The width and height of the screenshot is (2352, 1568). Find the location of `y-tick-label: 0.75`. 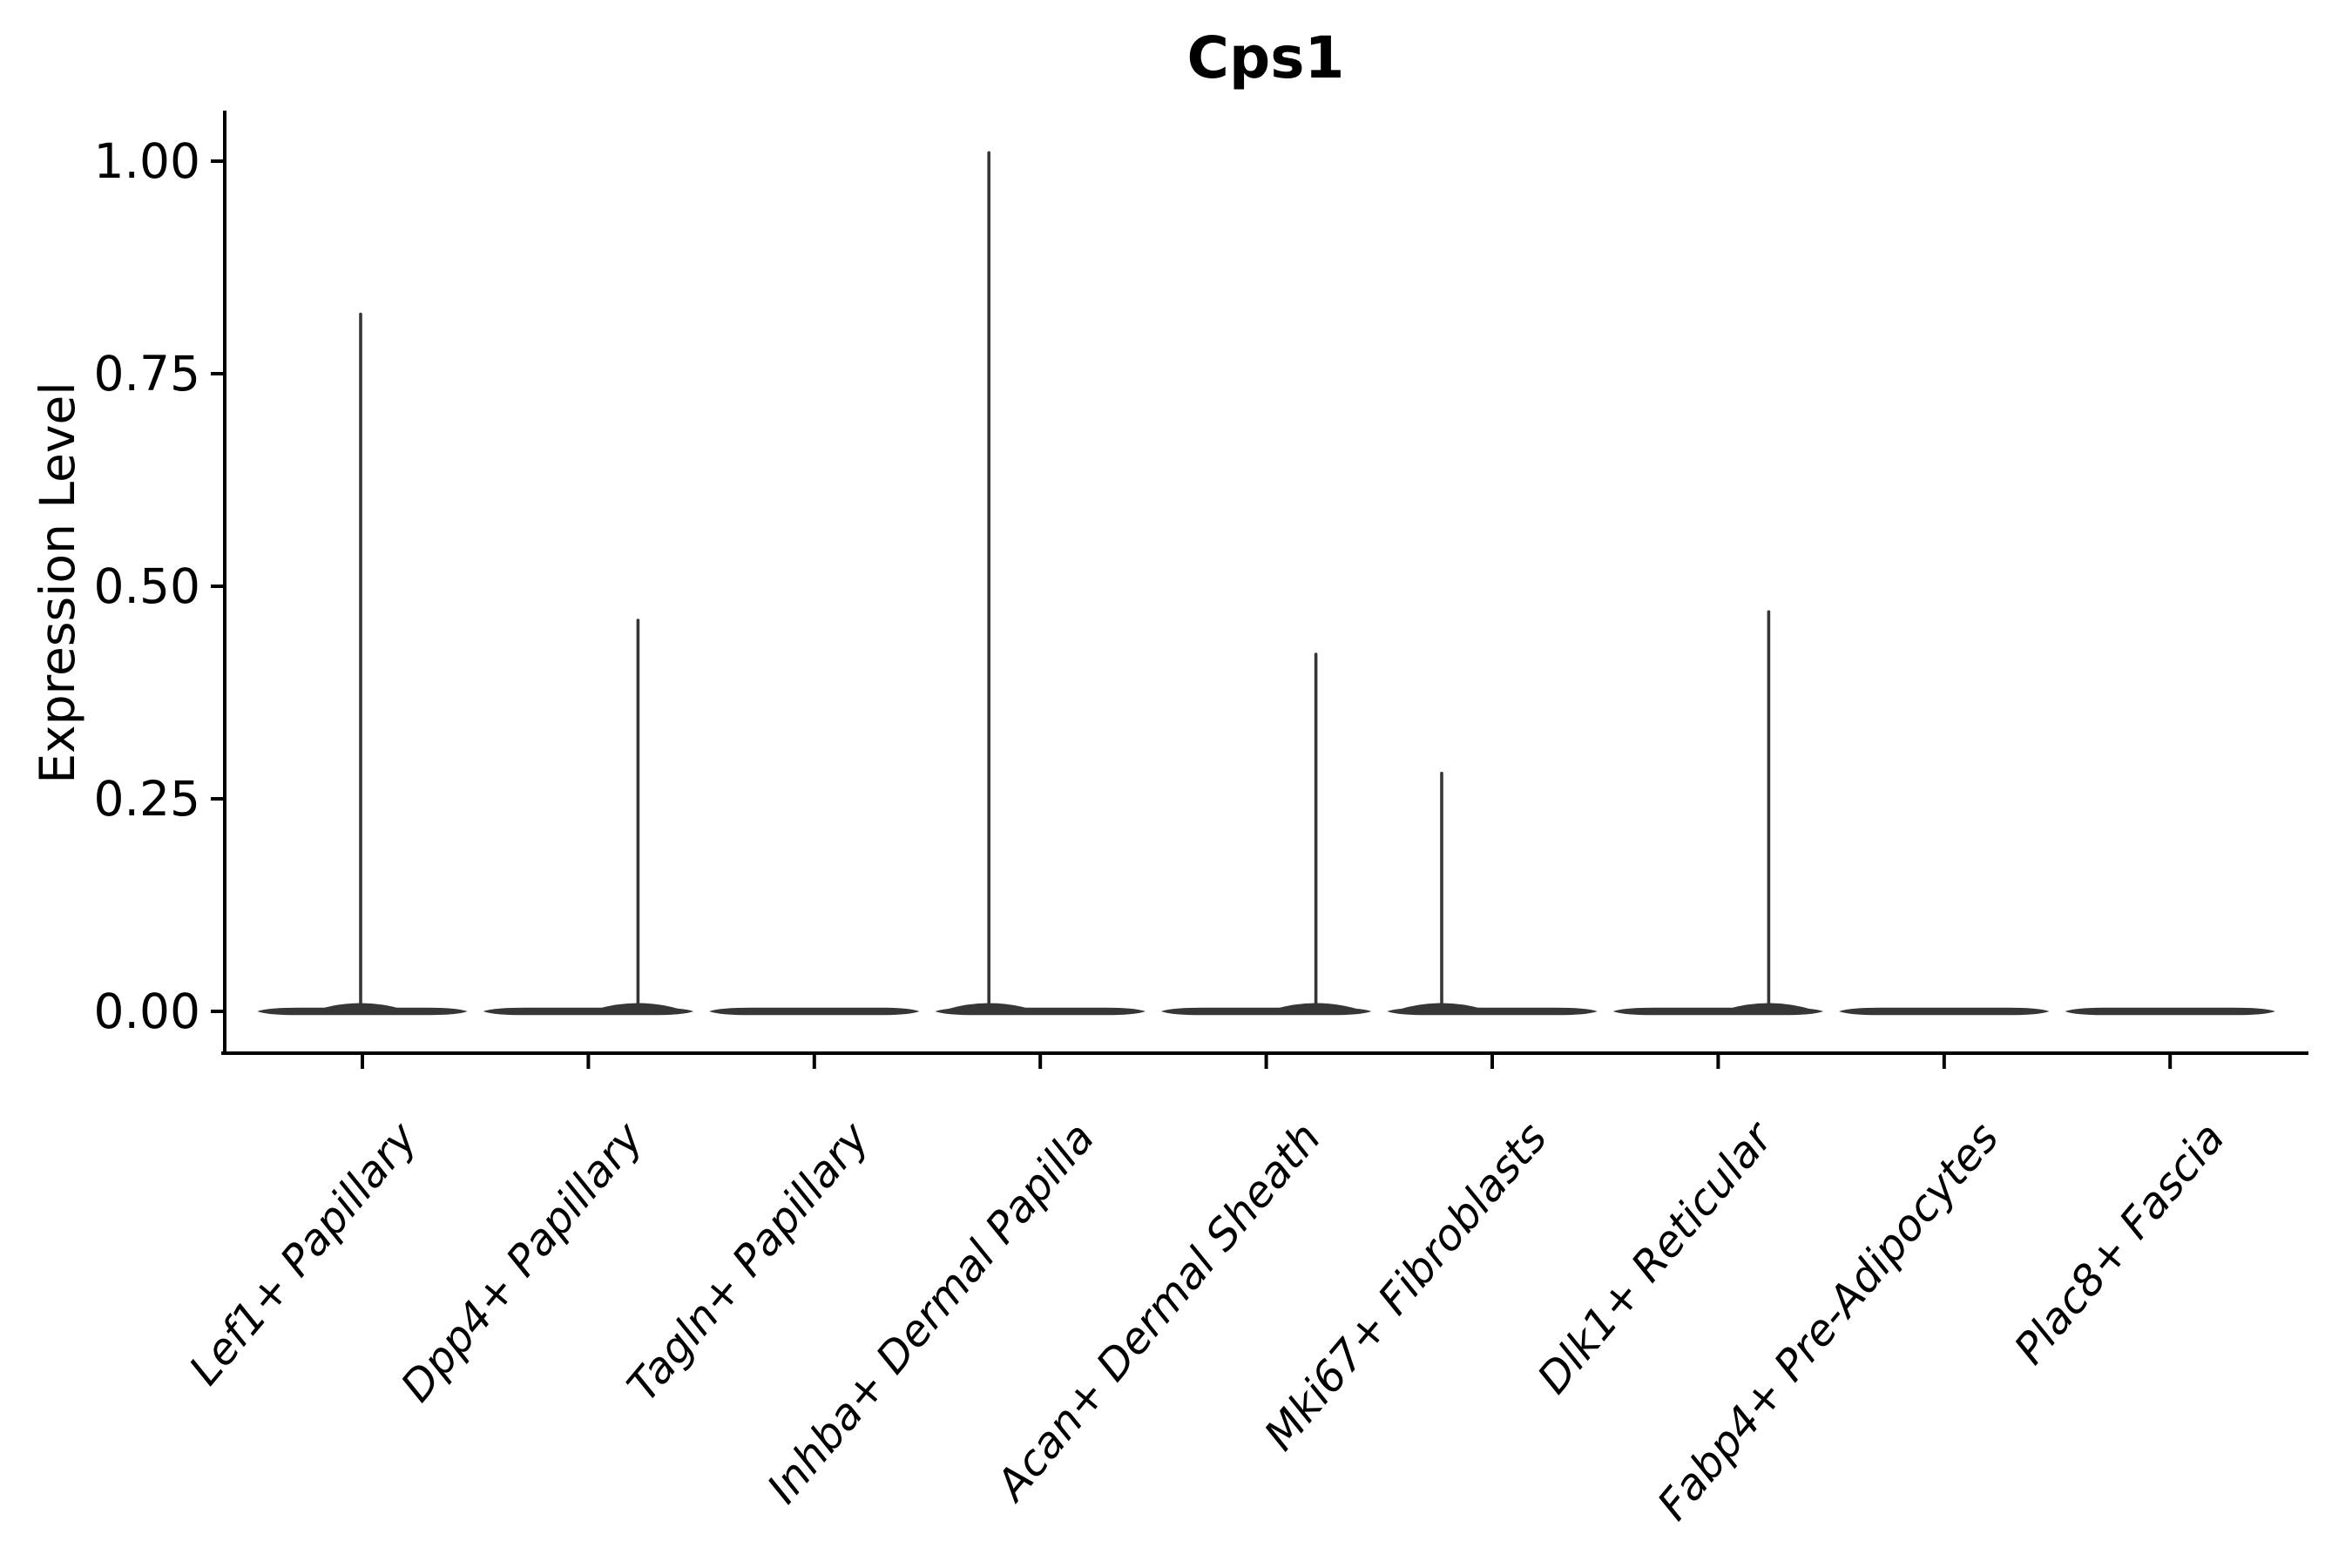

y-tick-label: 0.75 is located at coordinates (146, 374).